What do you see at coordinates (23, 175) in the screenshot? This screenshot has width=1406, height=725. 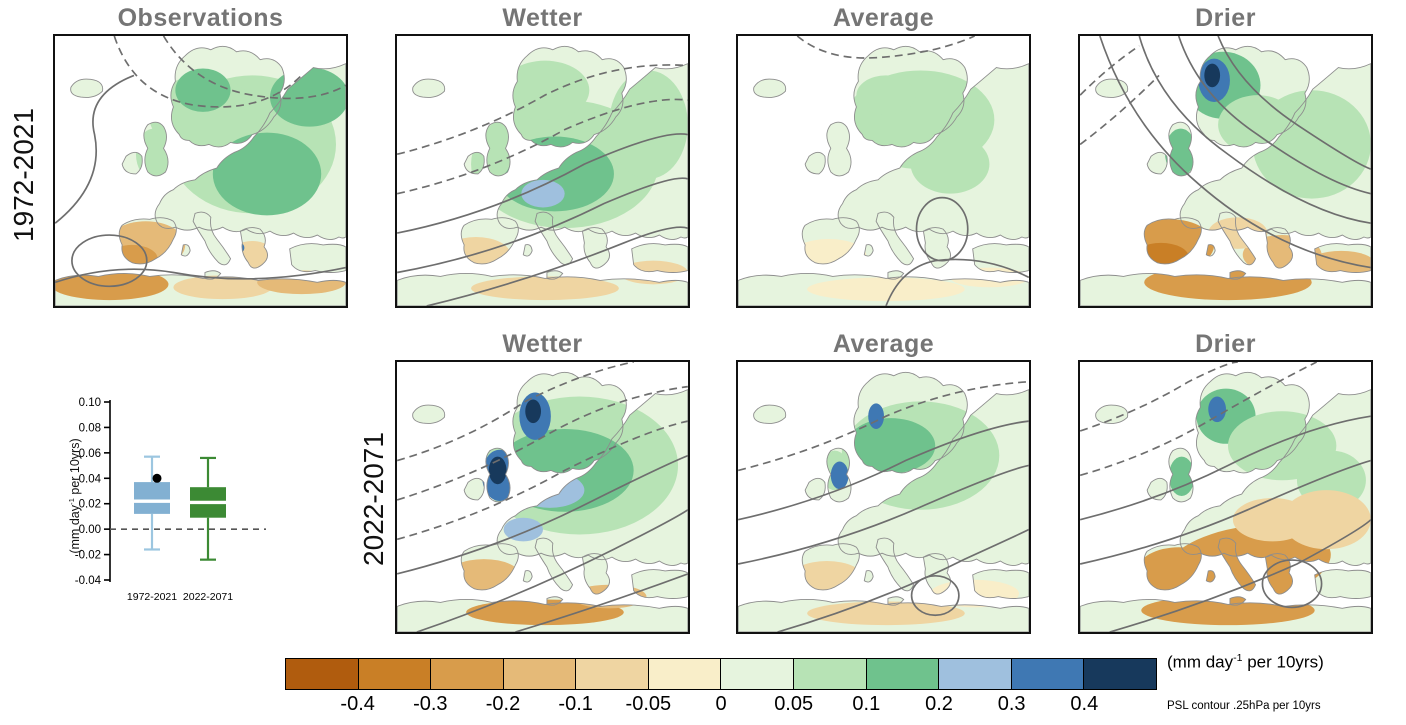 I see `row-label-observed-period: 1972-2021` at bounding box center [23, 175].